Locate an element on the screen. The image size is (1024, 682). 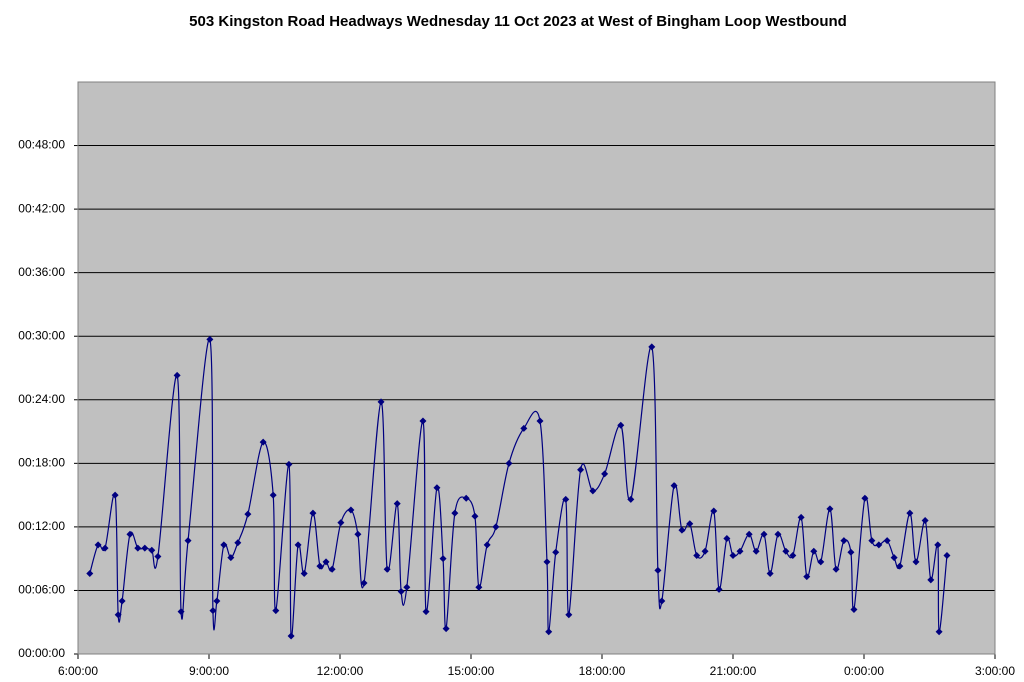
y-tick-label: 00:06:00 is located at coordinates (41, 590).